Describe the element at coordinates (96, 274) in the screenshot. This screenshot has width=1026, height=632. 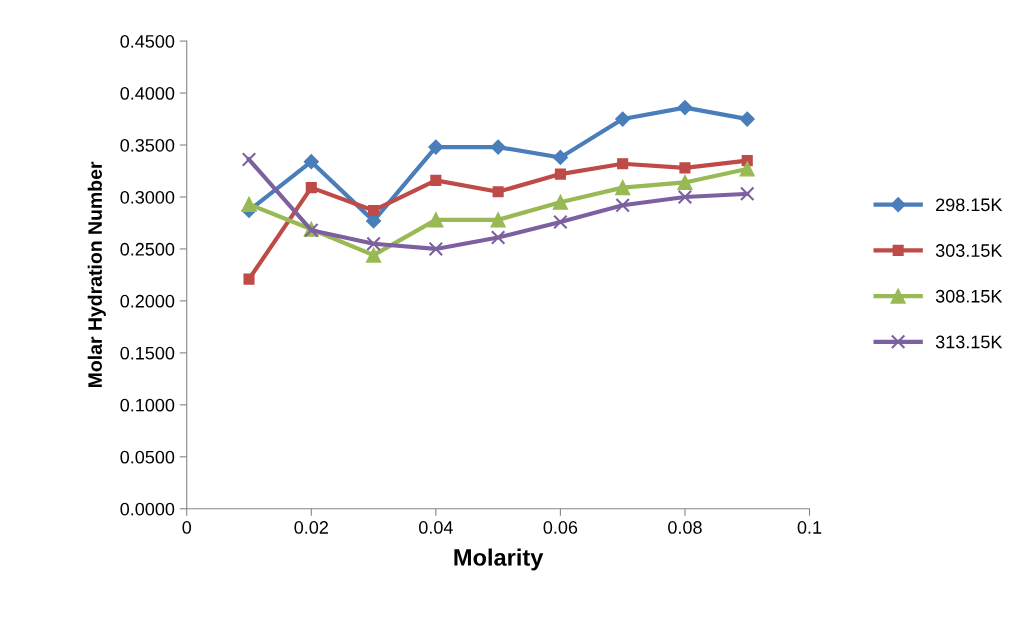
I see `y-axis-title: Molar Hydration Number` at that location.